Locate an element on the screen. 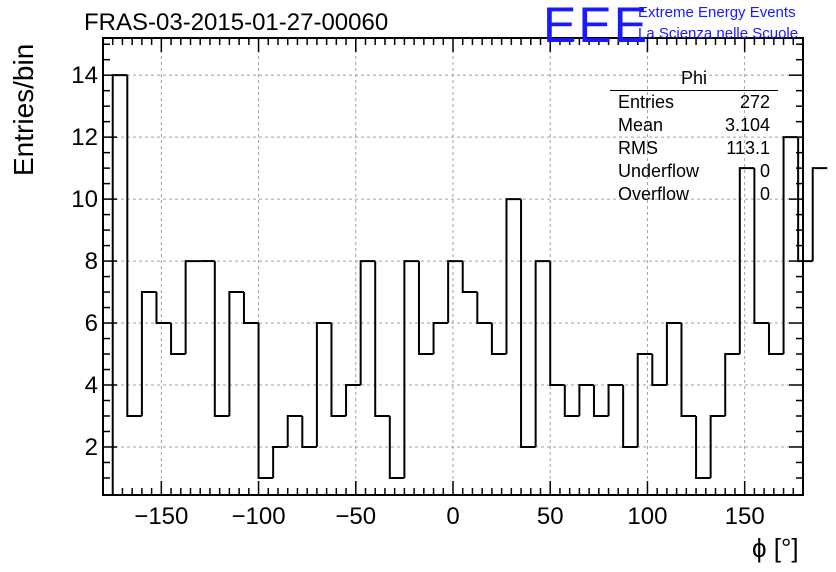 The height and width of the screenshot is (572, 836). x-tick-label: −50 is located at coordinates (355, 516).